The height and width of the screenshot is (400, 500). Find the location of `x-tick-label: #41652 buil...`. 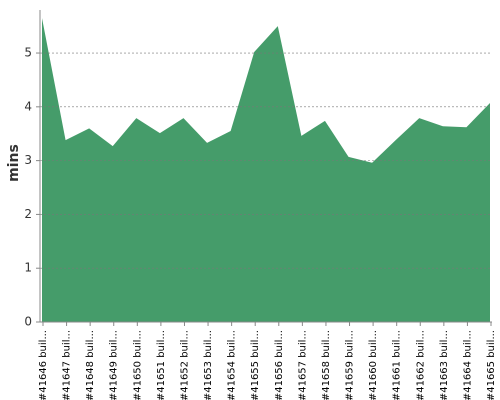

x-tick-label: #41652 buil... is located at coordinates (184, 365).